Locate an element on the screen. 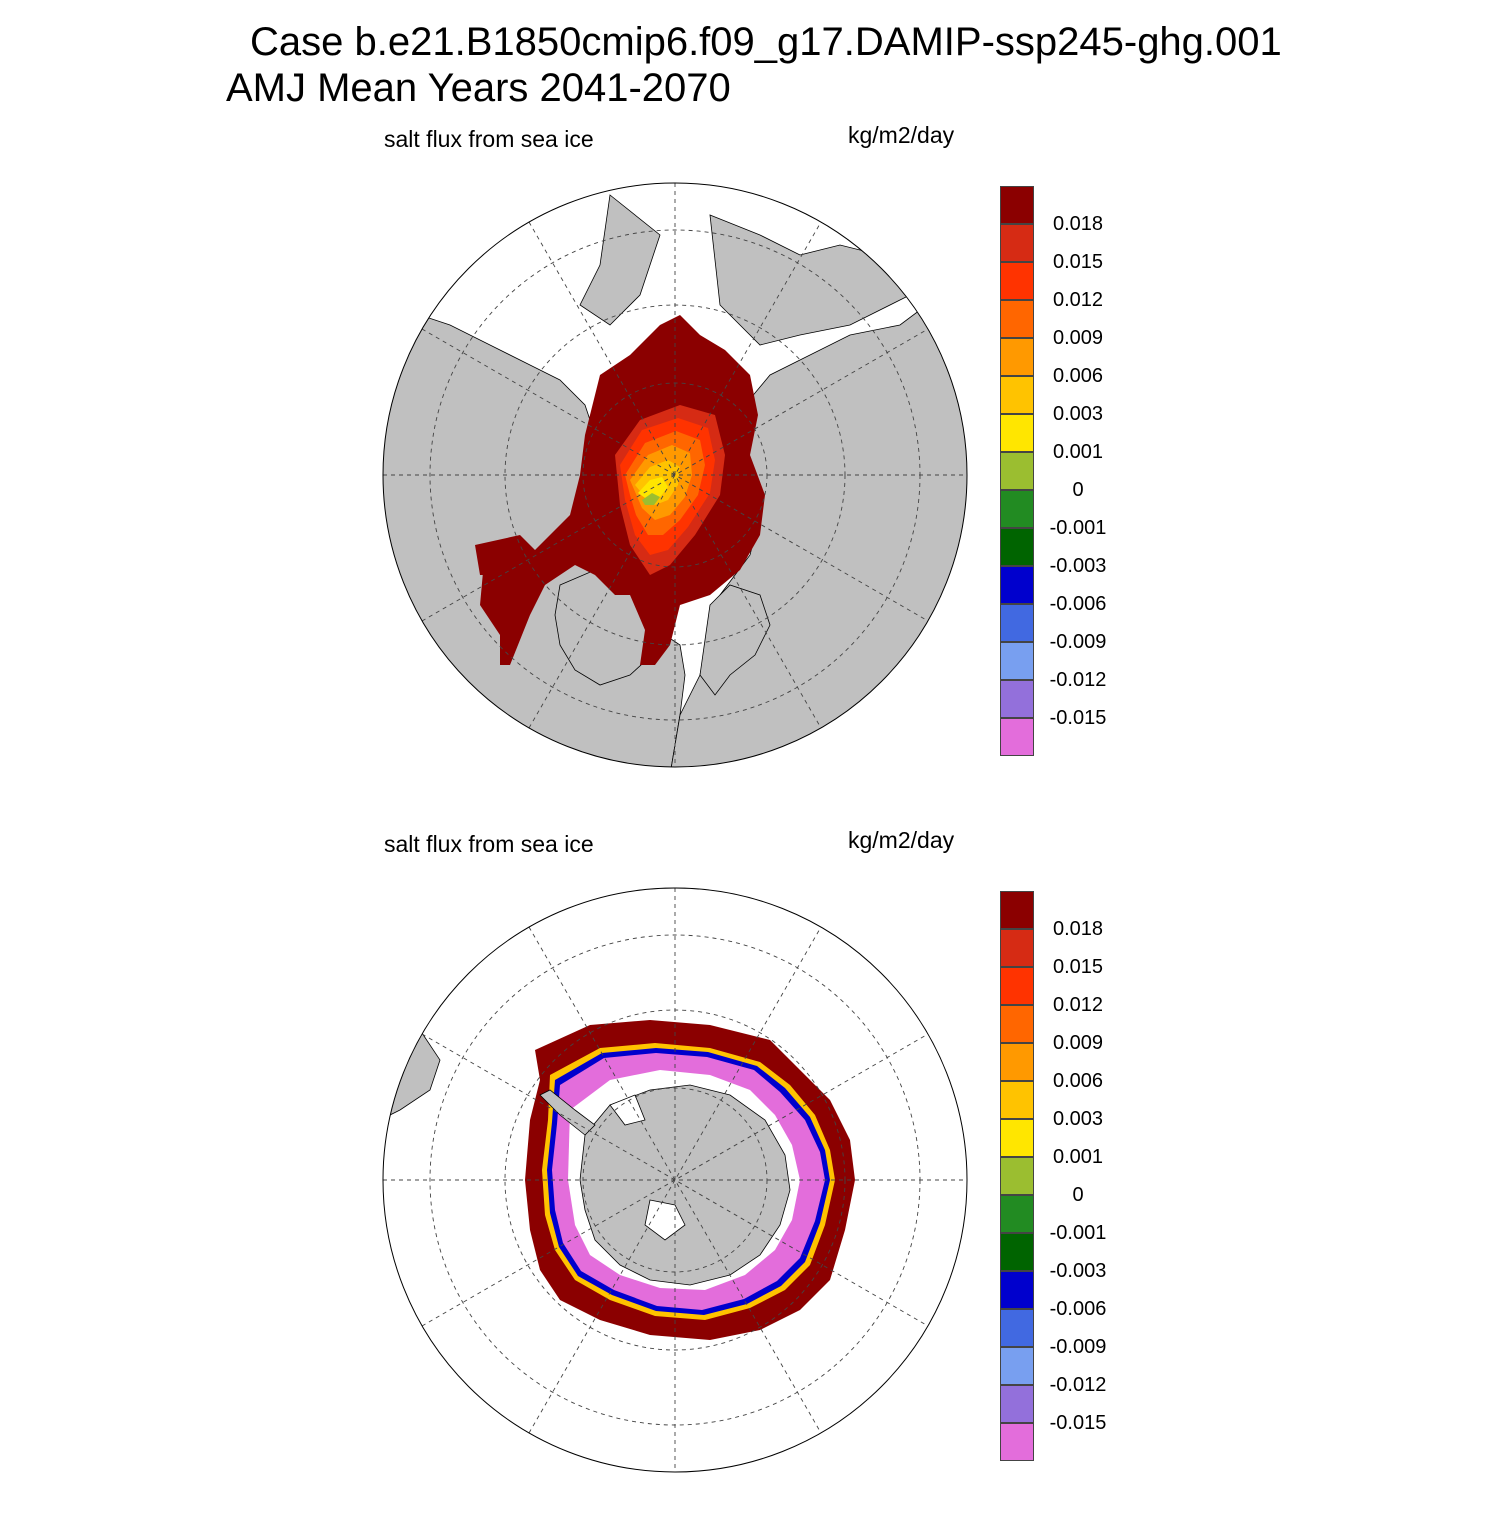  antarctic-polar-map is located at coordinates (675, 1180).